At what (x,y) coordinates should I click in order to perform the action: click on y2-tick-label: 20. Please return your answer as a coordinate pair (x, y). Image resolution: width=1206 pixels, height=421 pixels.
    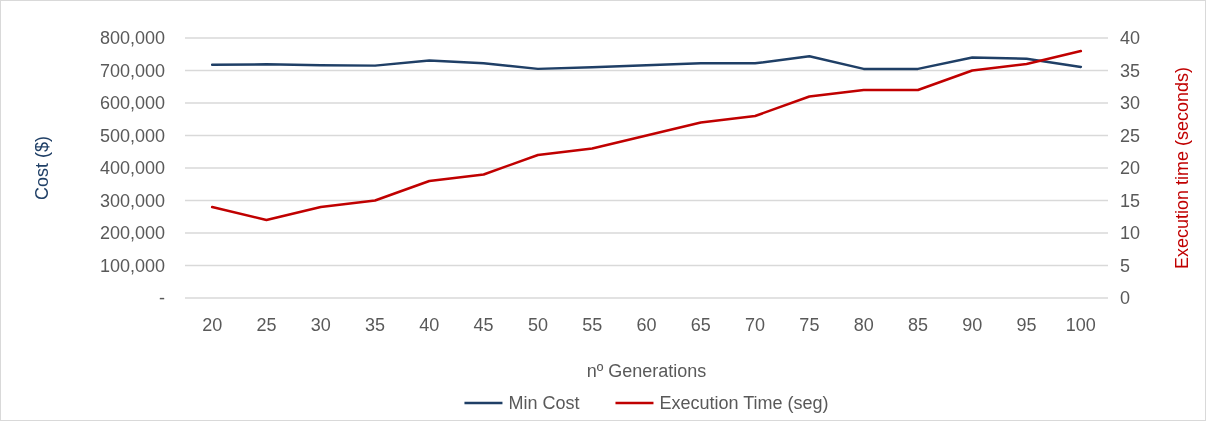
    Looking at the image, I should click on (1130, 168).